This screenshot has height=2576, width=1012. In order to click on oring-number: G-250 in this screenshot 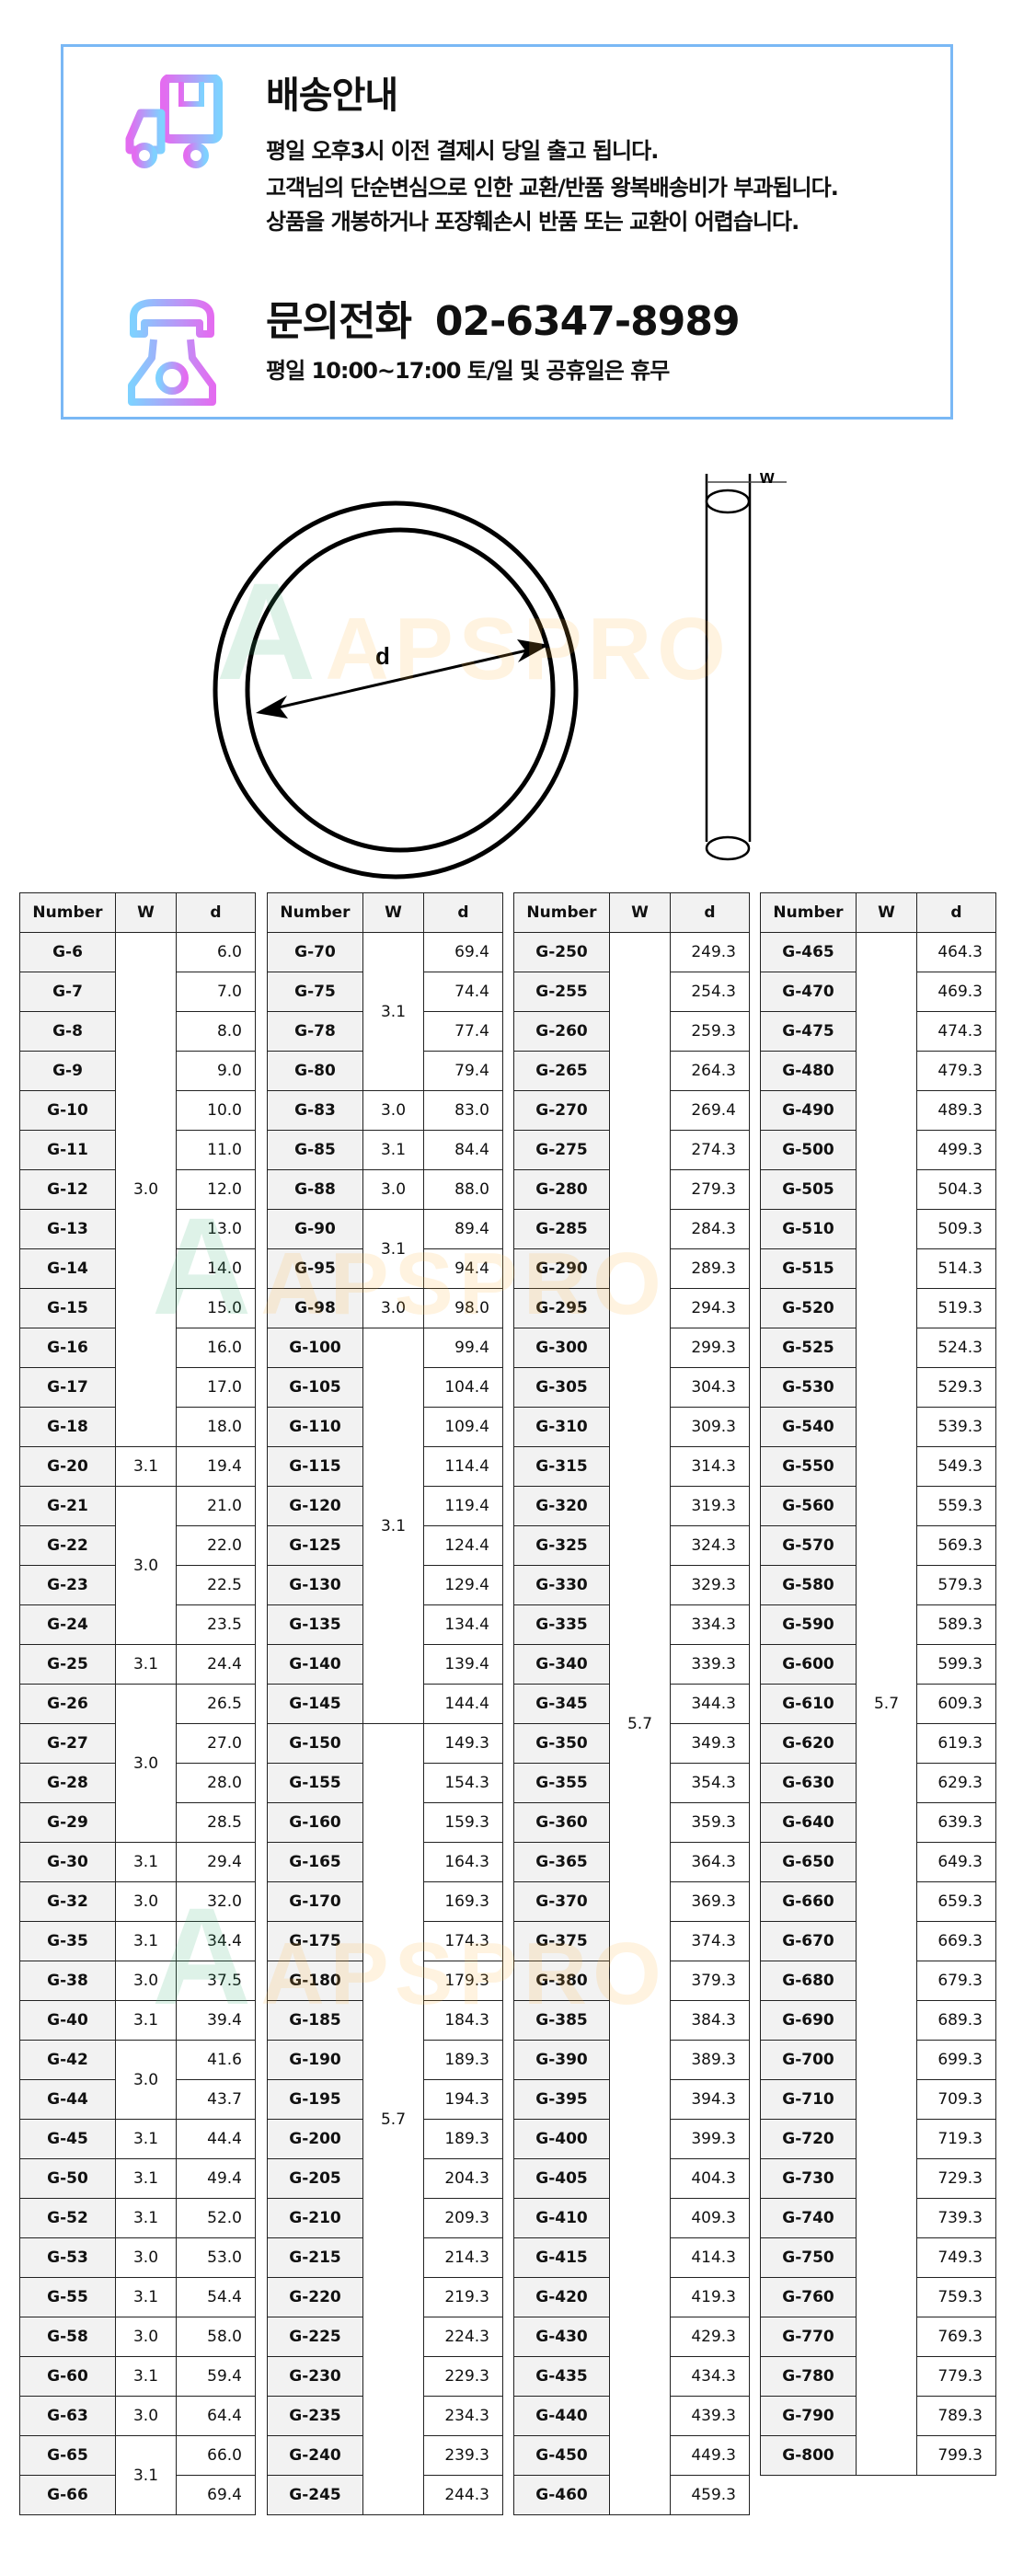, I will do `click(561, 952)`.